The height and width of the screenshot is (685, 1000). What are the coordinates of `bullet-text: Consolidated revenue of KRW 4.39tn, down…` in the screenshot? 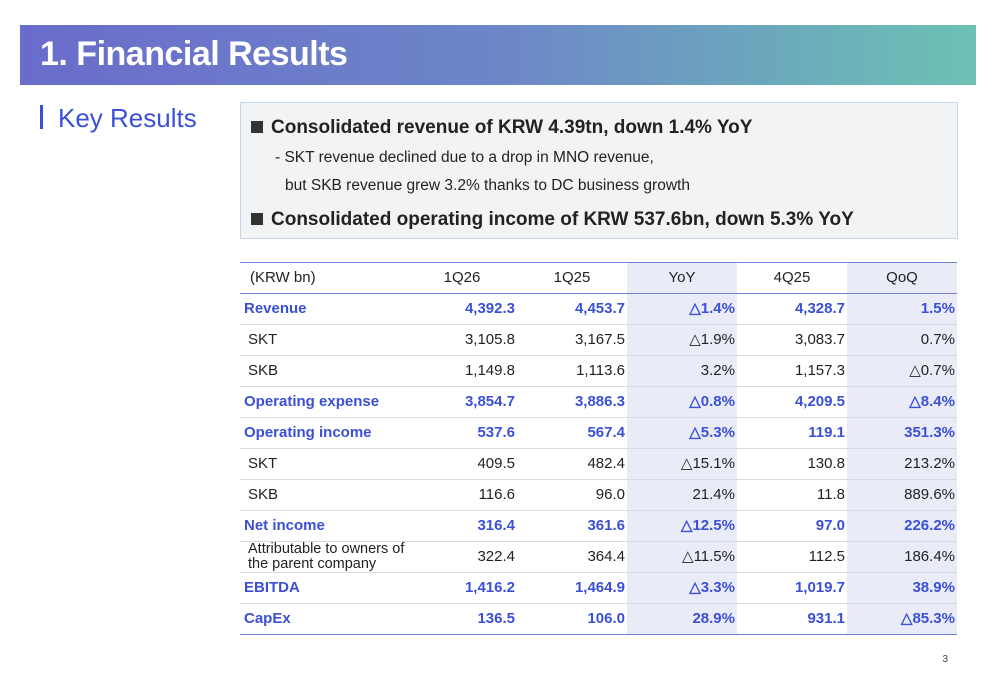 It's located at (512, 127).